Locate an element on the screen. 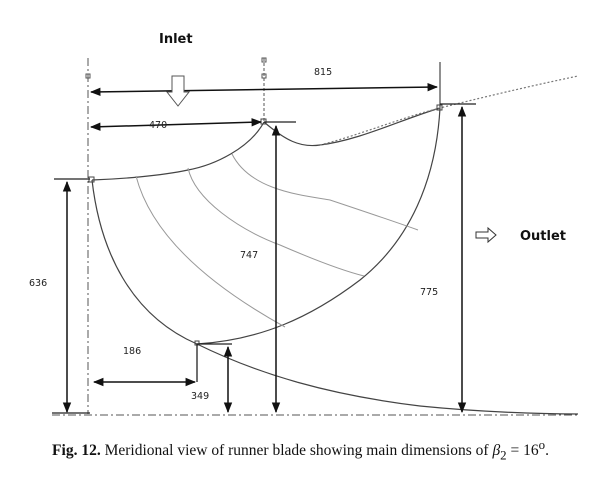 The image size is (601, 482). caption-symbol: β is located at coordinates (496, 451).